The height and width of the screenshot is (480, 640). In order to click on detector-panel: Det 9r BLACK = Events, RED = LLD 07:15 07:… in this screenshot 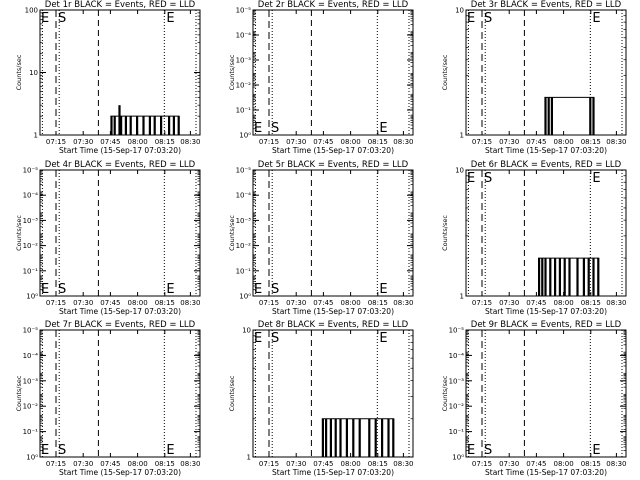, I will do `click(534, 398)`.